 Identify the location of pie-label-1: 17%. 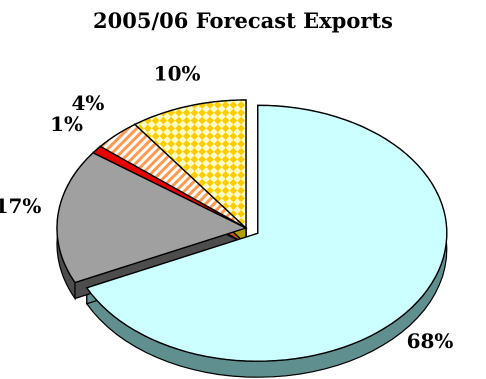
(20, 206).